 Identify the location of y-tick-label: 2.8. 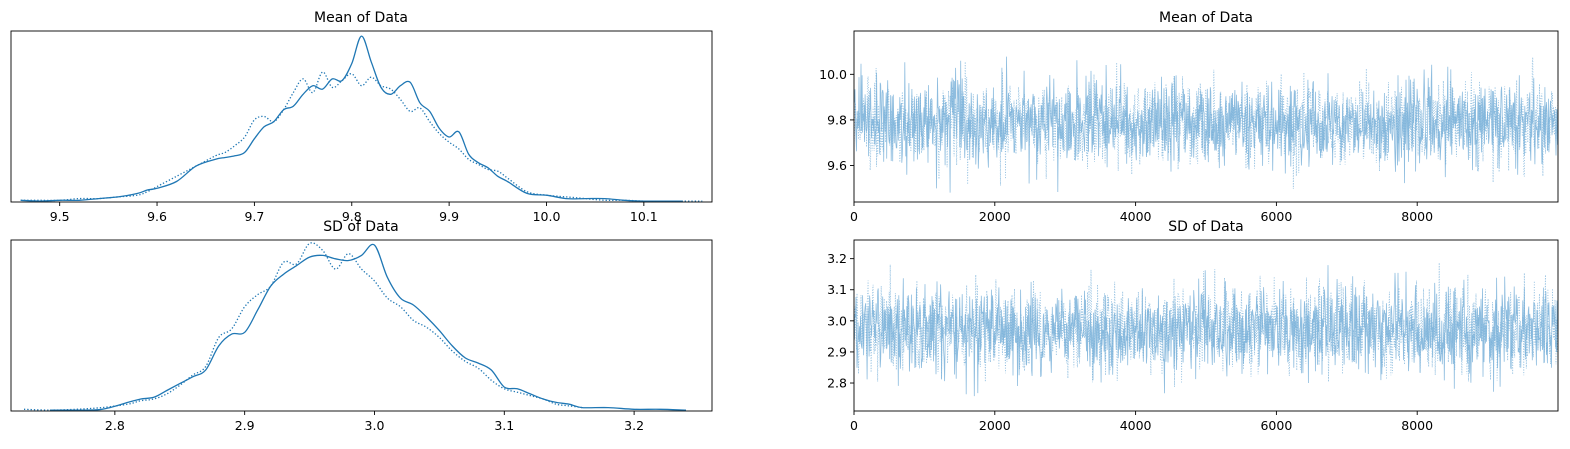
(837, 383).